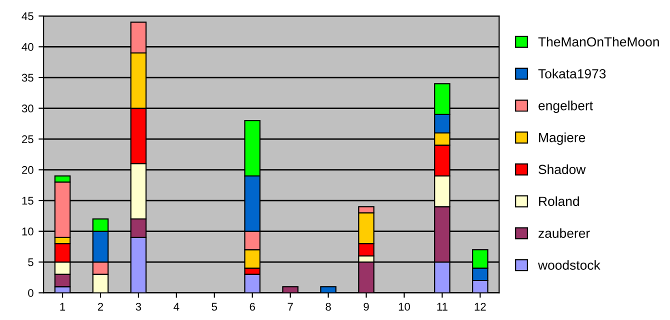 The image size is (670, 320). I want to click on legend-label: woodstock, so click(569, 265).